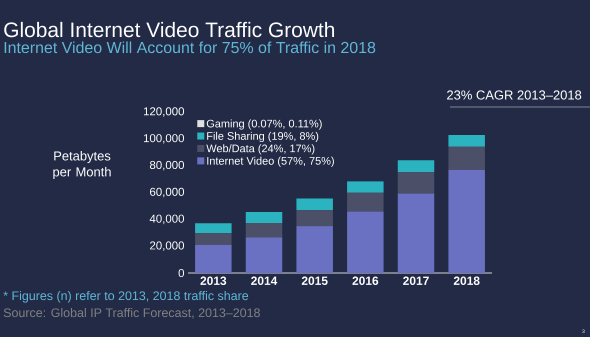 The image size is (590, 337). Describe the element at coordinates (264, 280) in the screenshot. I see `x-tick-label: 2014` at that location.